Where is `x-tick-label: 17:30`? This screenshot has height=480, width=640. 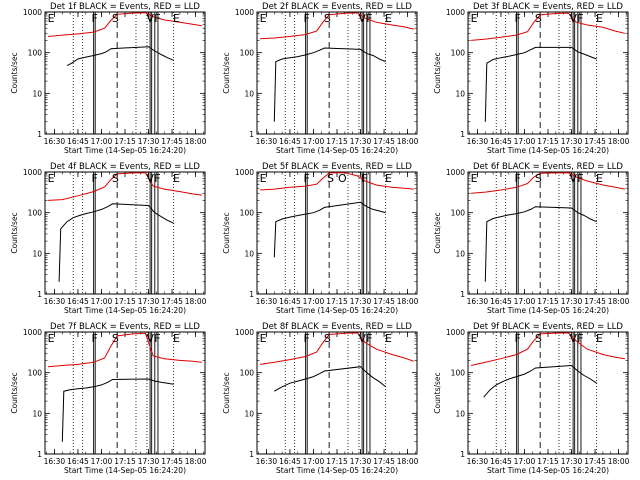
x-tick-label: 17:30 is located at coordinates (361, 461).